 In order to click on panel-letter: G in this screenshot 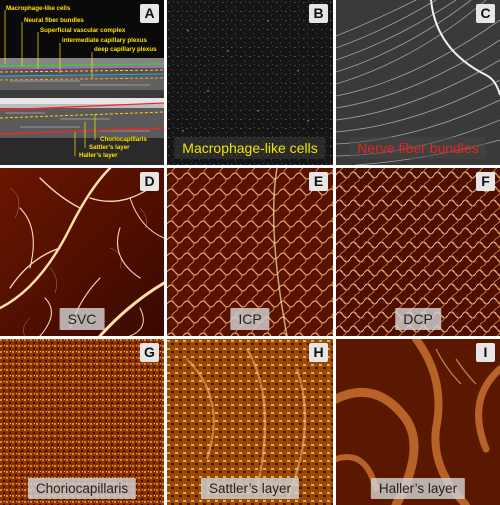, I will do `click(149, 352)`.